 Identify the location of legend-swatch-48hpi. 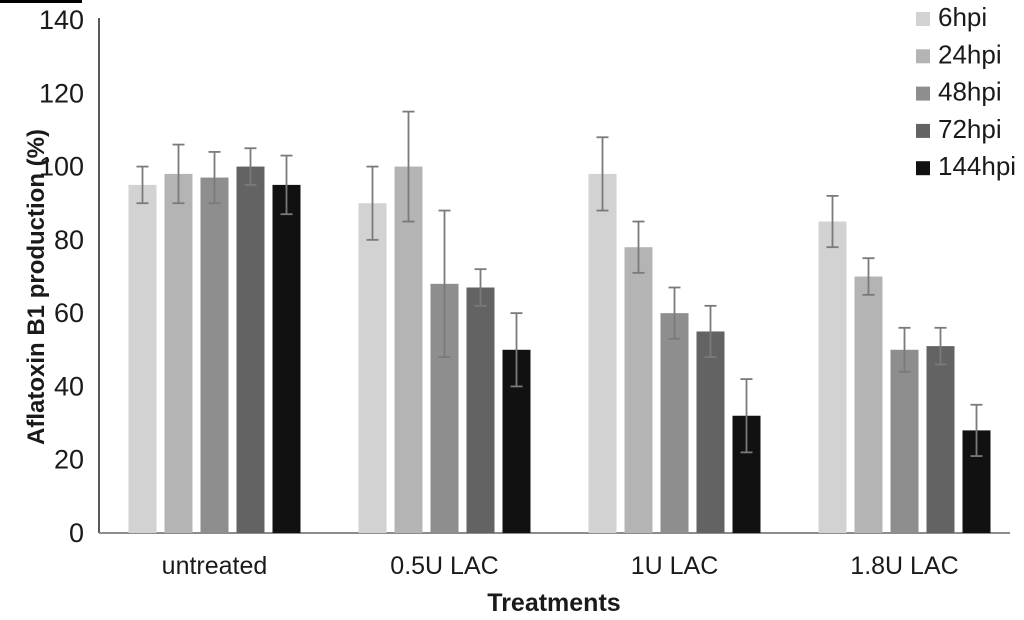
(923, 93).